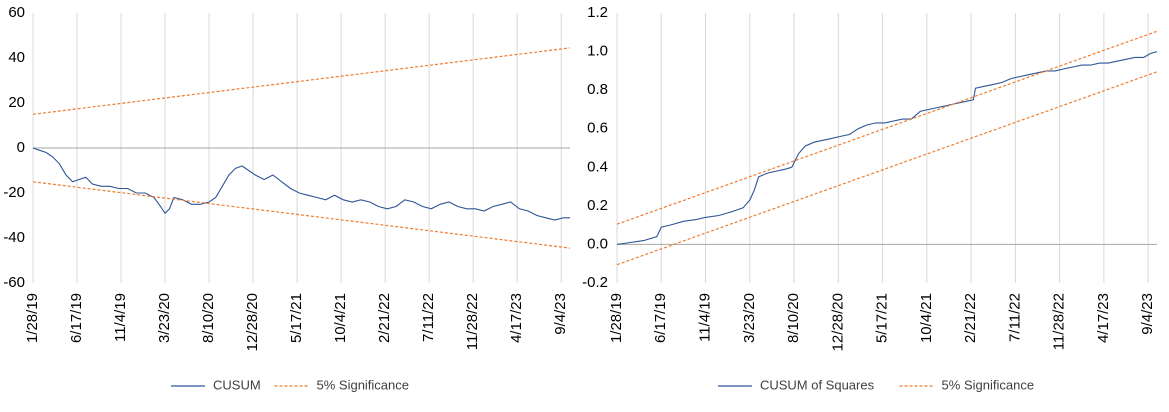 This screenshot has height=412, width=1169. What do you see at coordinates (597, 243) in the screenshot?
I see `y-tick-label: 0.0` at bounding box center [597, 243].